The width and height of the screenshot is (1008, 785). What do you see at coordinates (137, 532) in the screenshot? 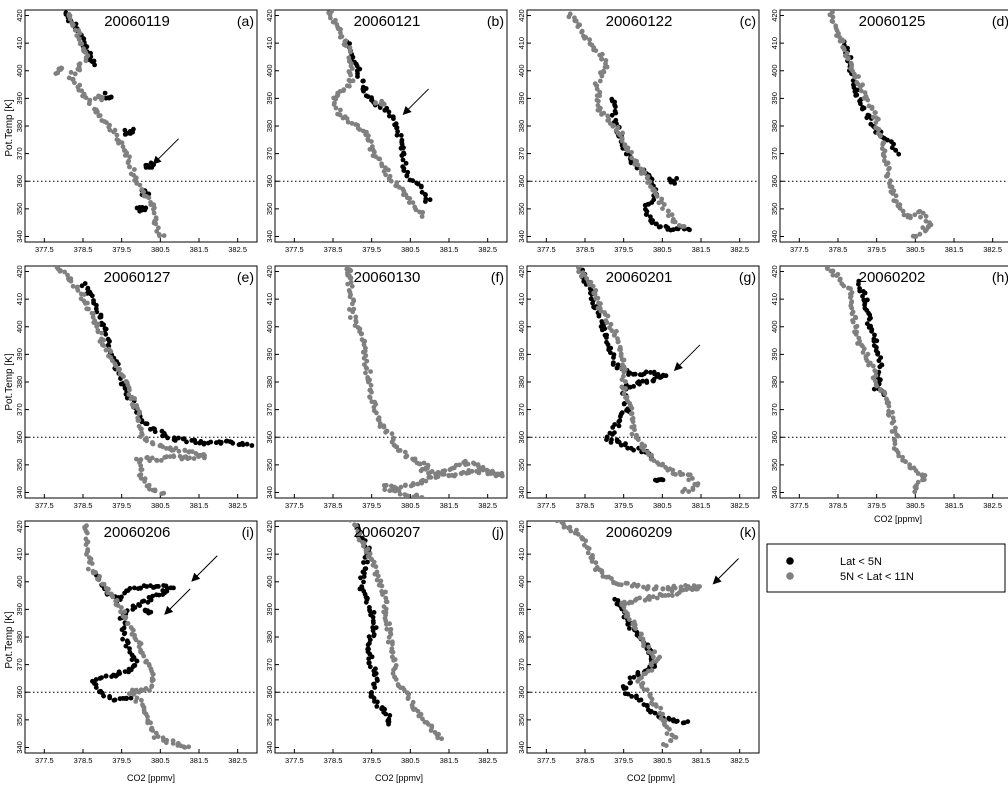
I see `panel-date-title: 20060206` at bounding box center [137, 532].